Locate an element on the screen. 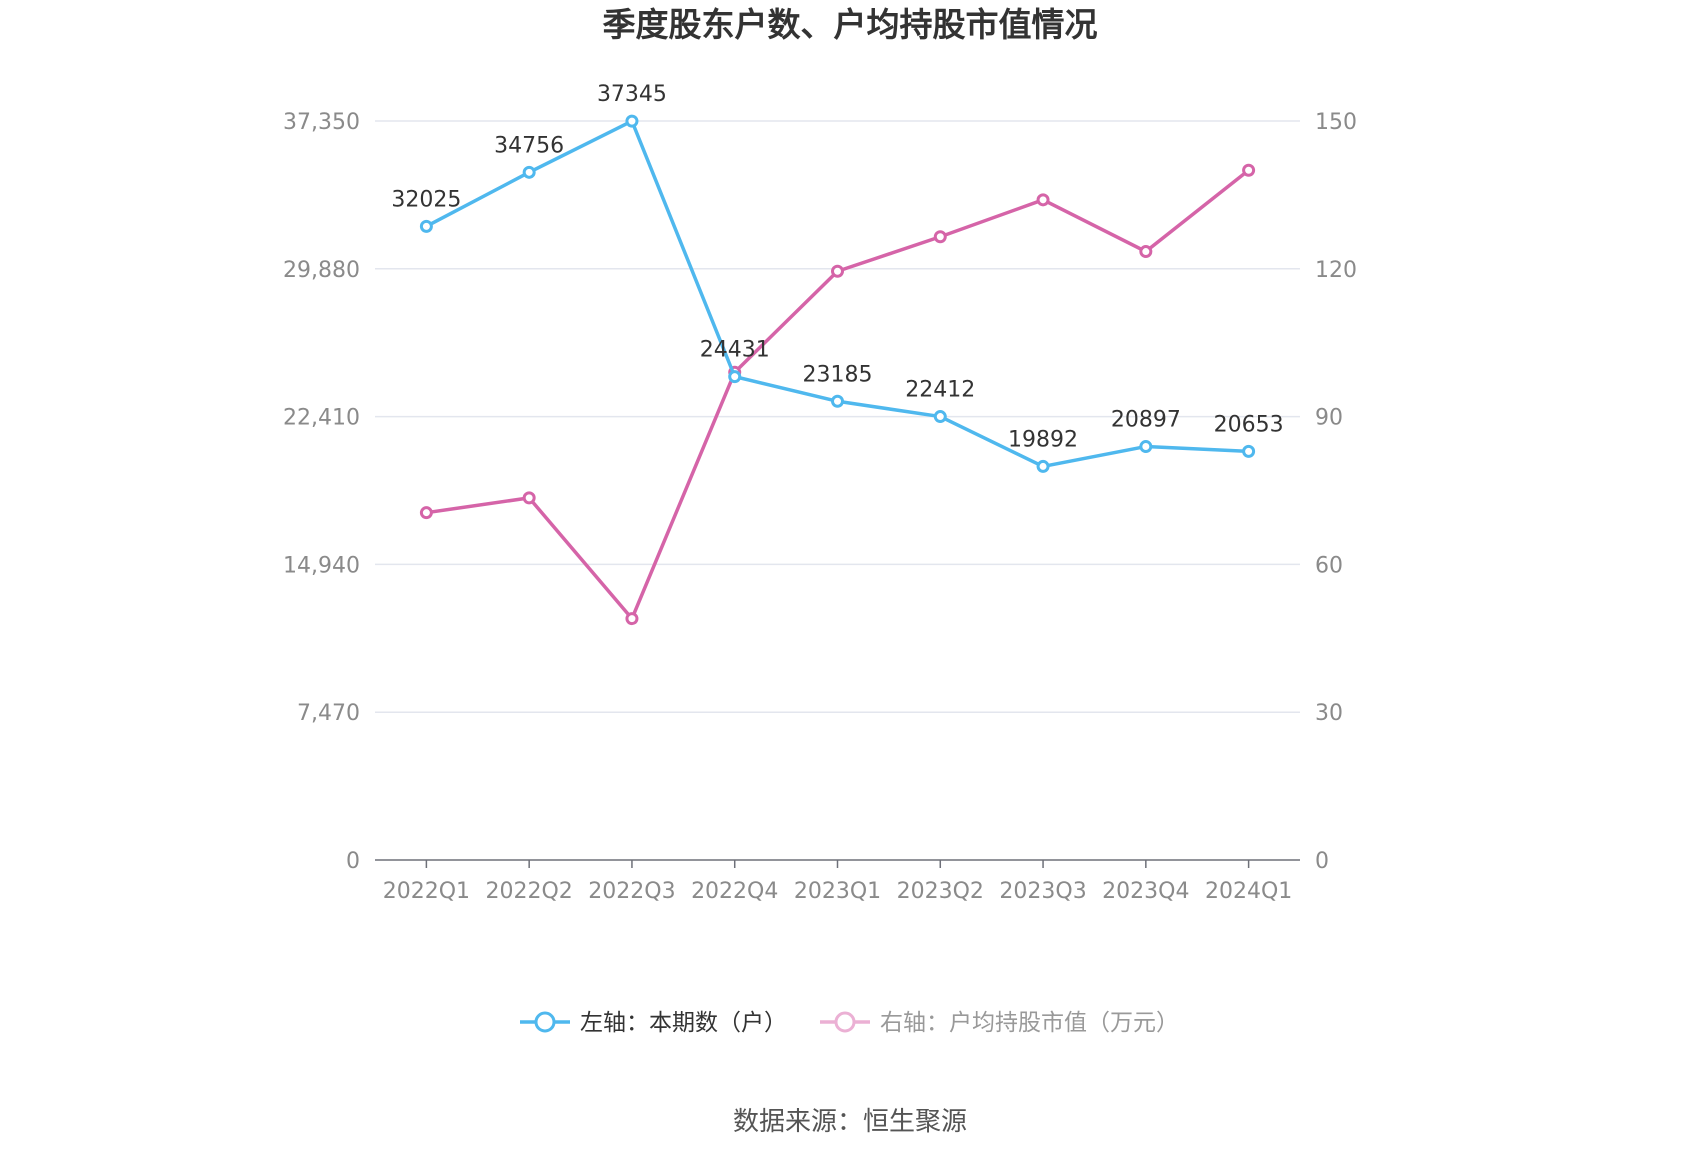 Image resolution: width=1700 pixels, height=1150 pixels. data-label: 20653 is located at coordinates (1249, 424).